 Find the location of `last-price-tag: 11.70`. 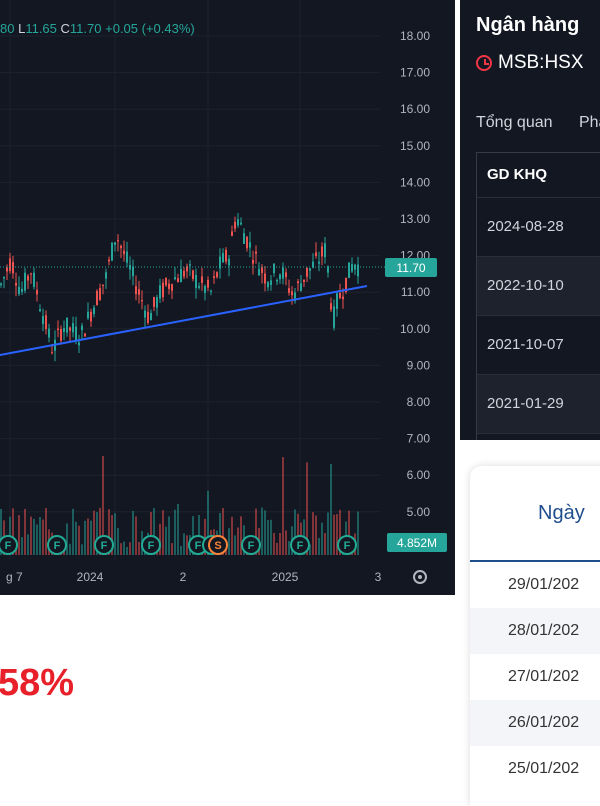

last-price-tag: 11.70 is located at coordinates (411, 267).